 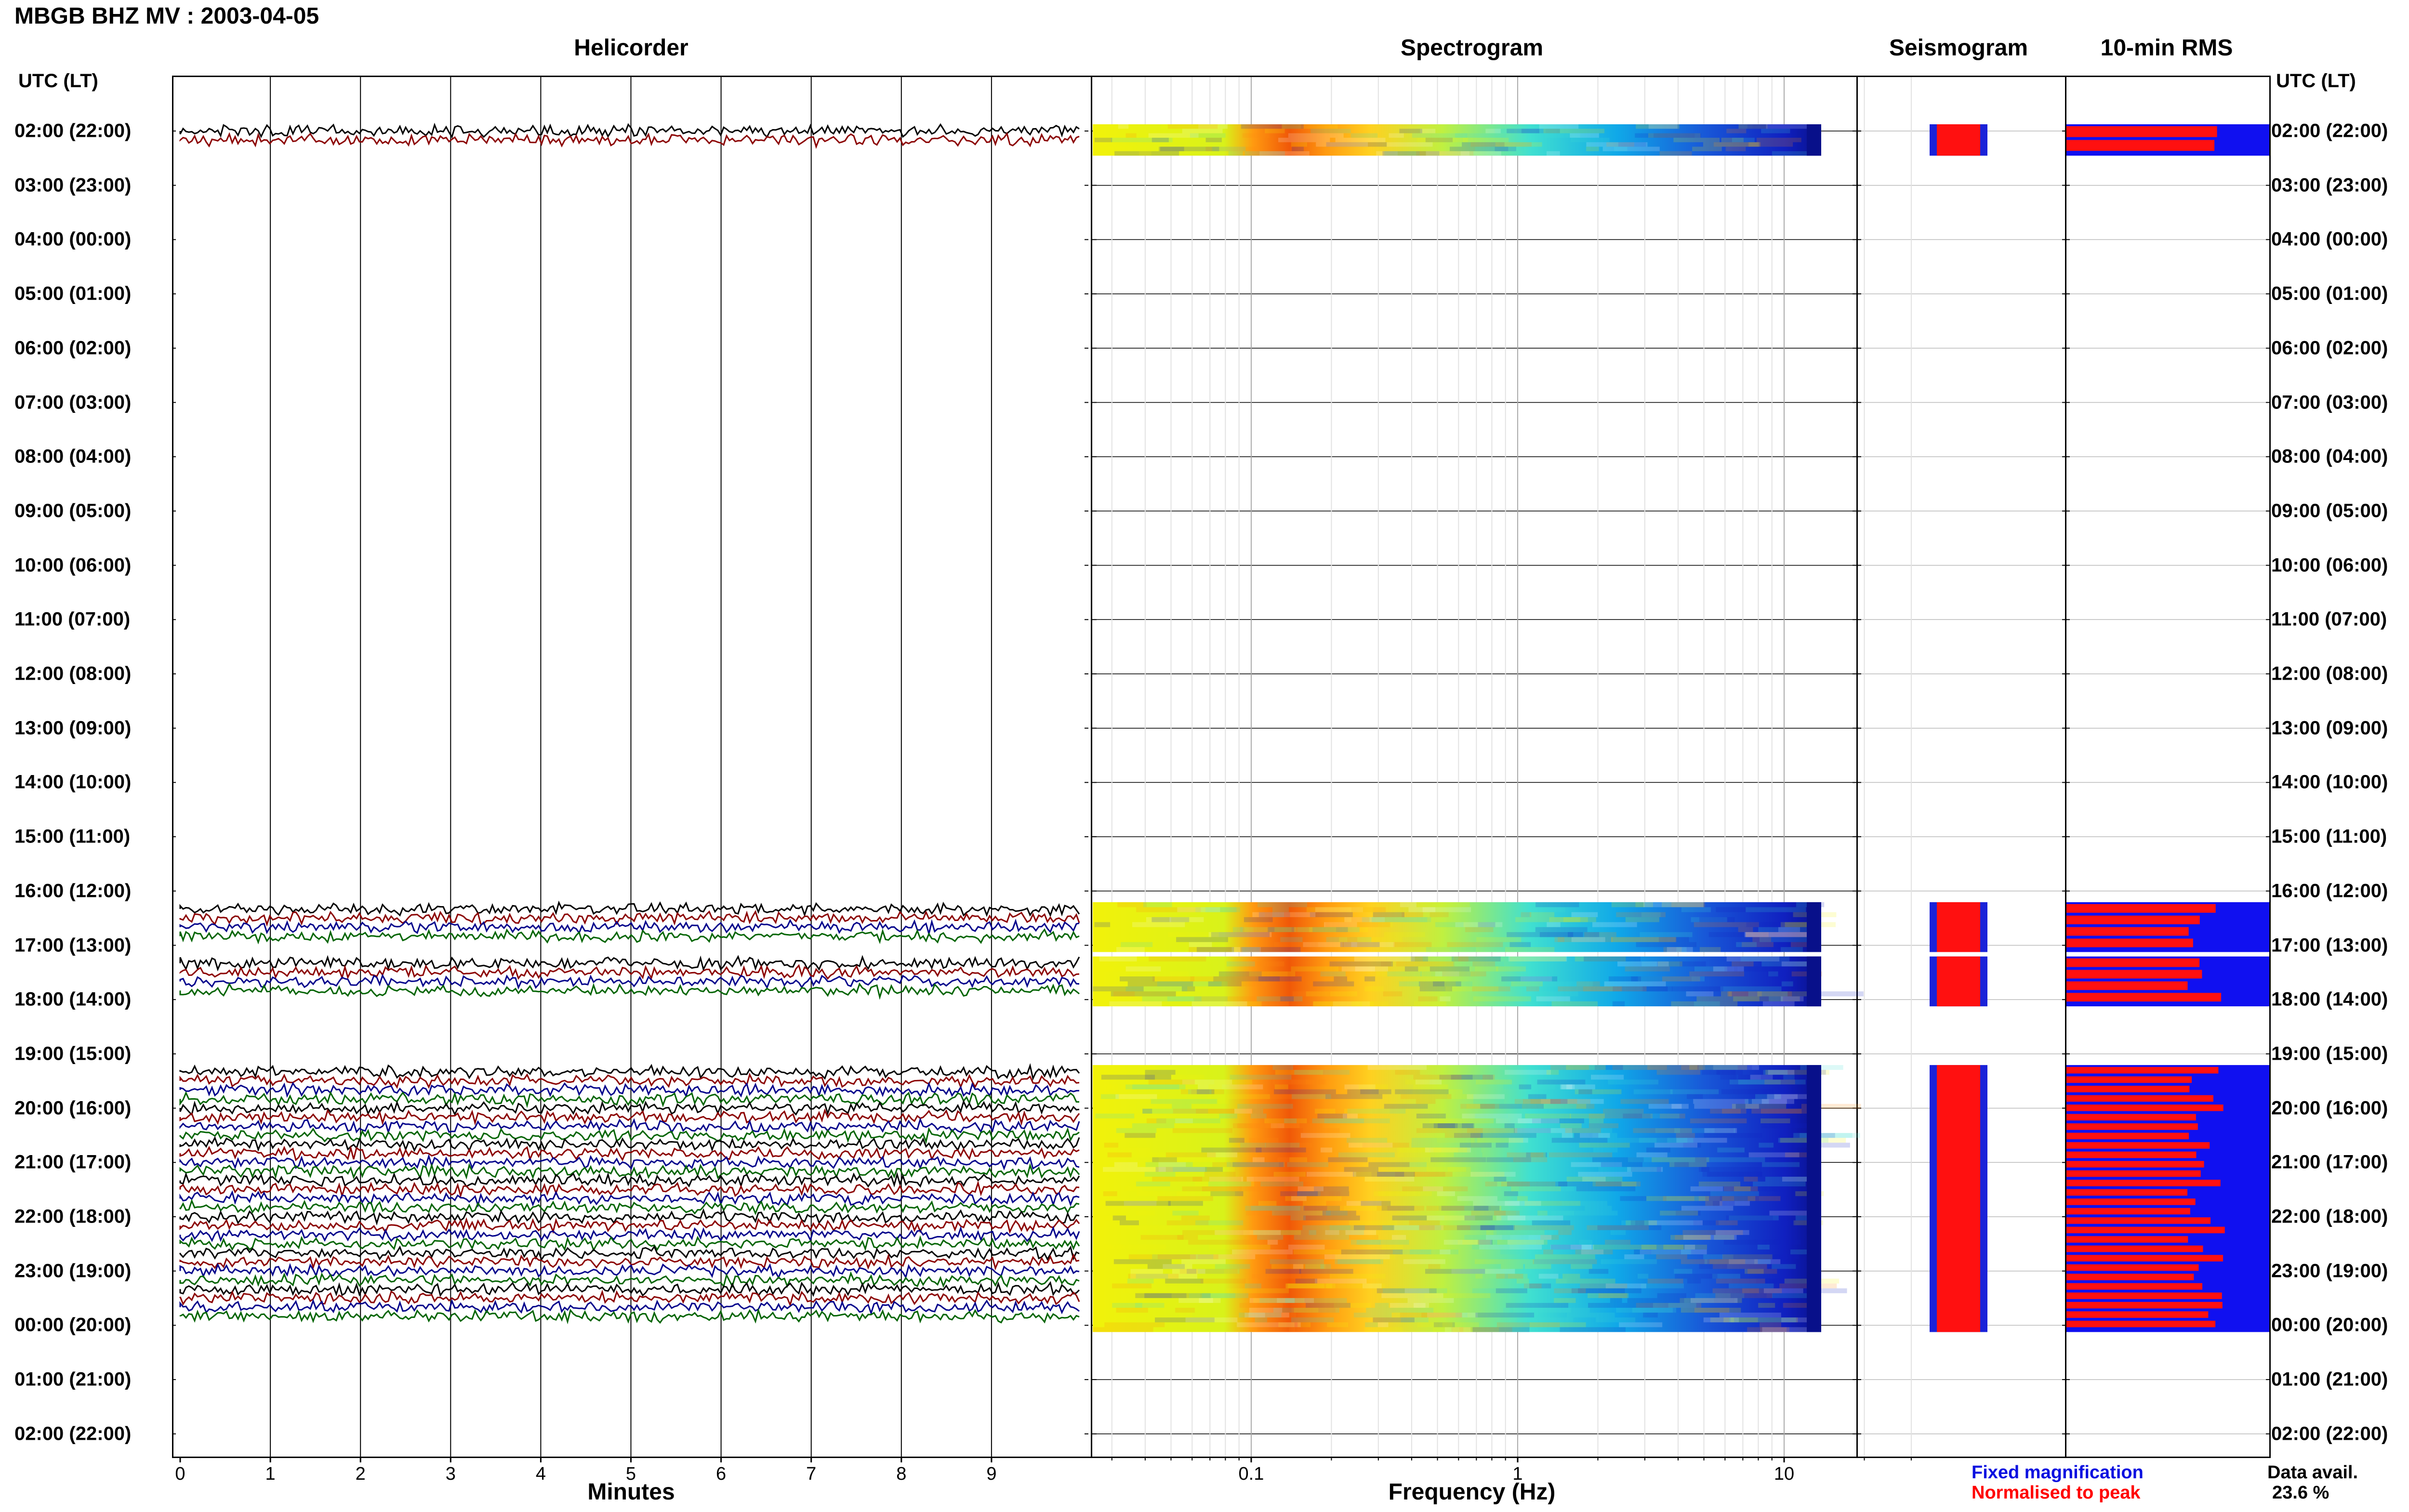 I want to click on spectrogram-xlabel: Frequency (Hz), so click(x=1472, y=1492).